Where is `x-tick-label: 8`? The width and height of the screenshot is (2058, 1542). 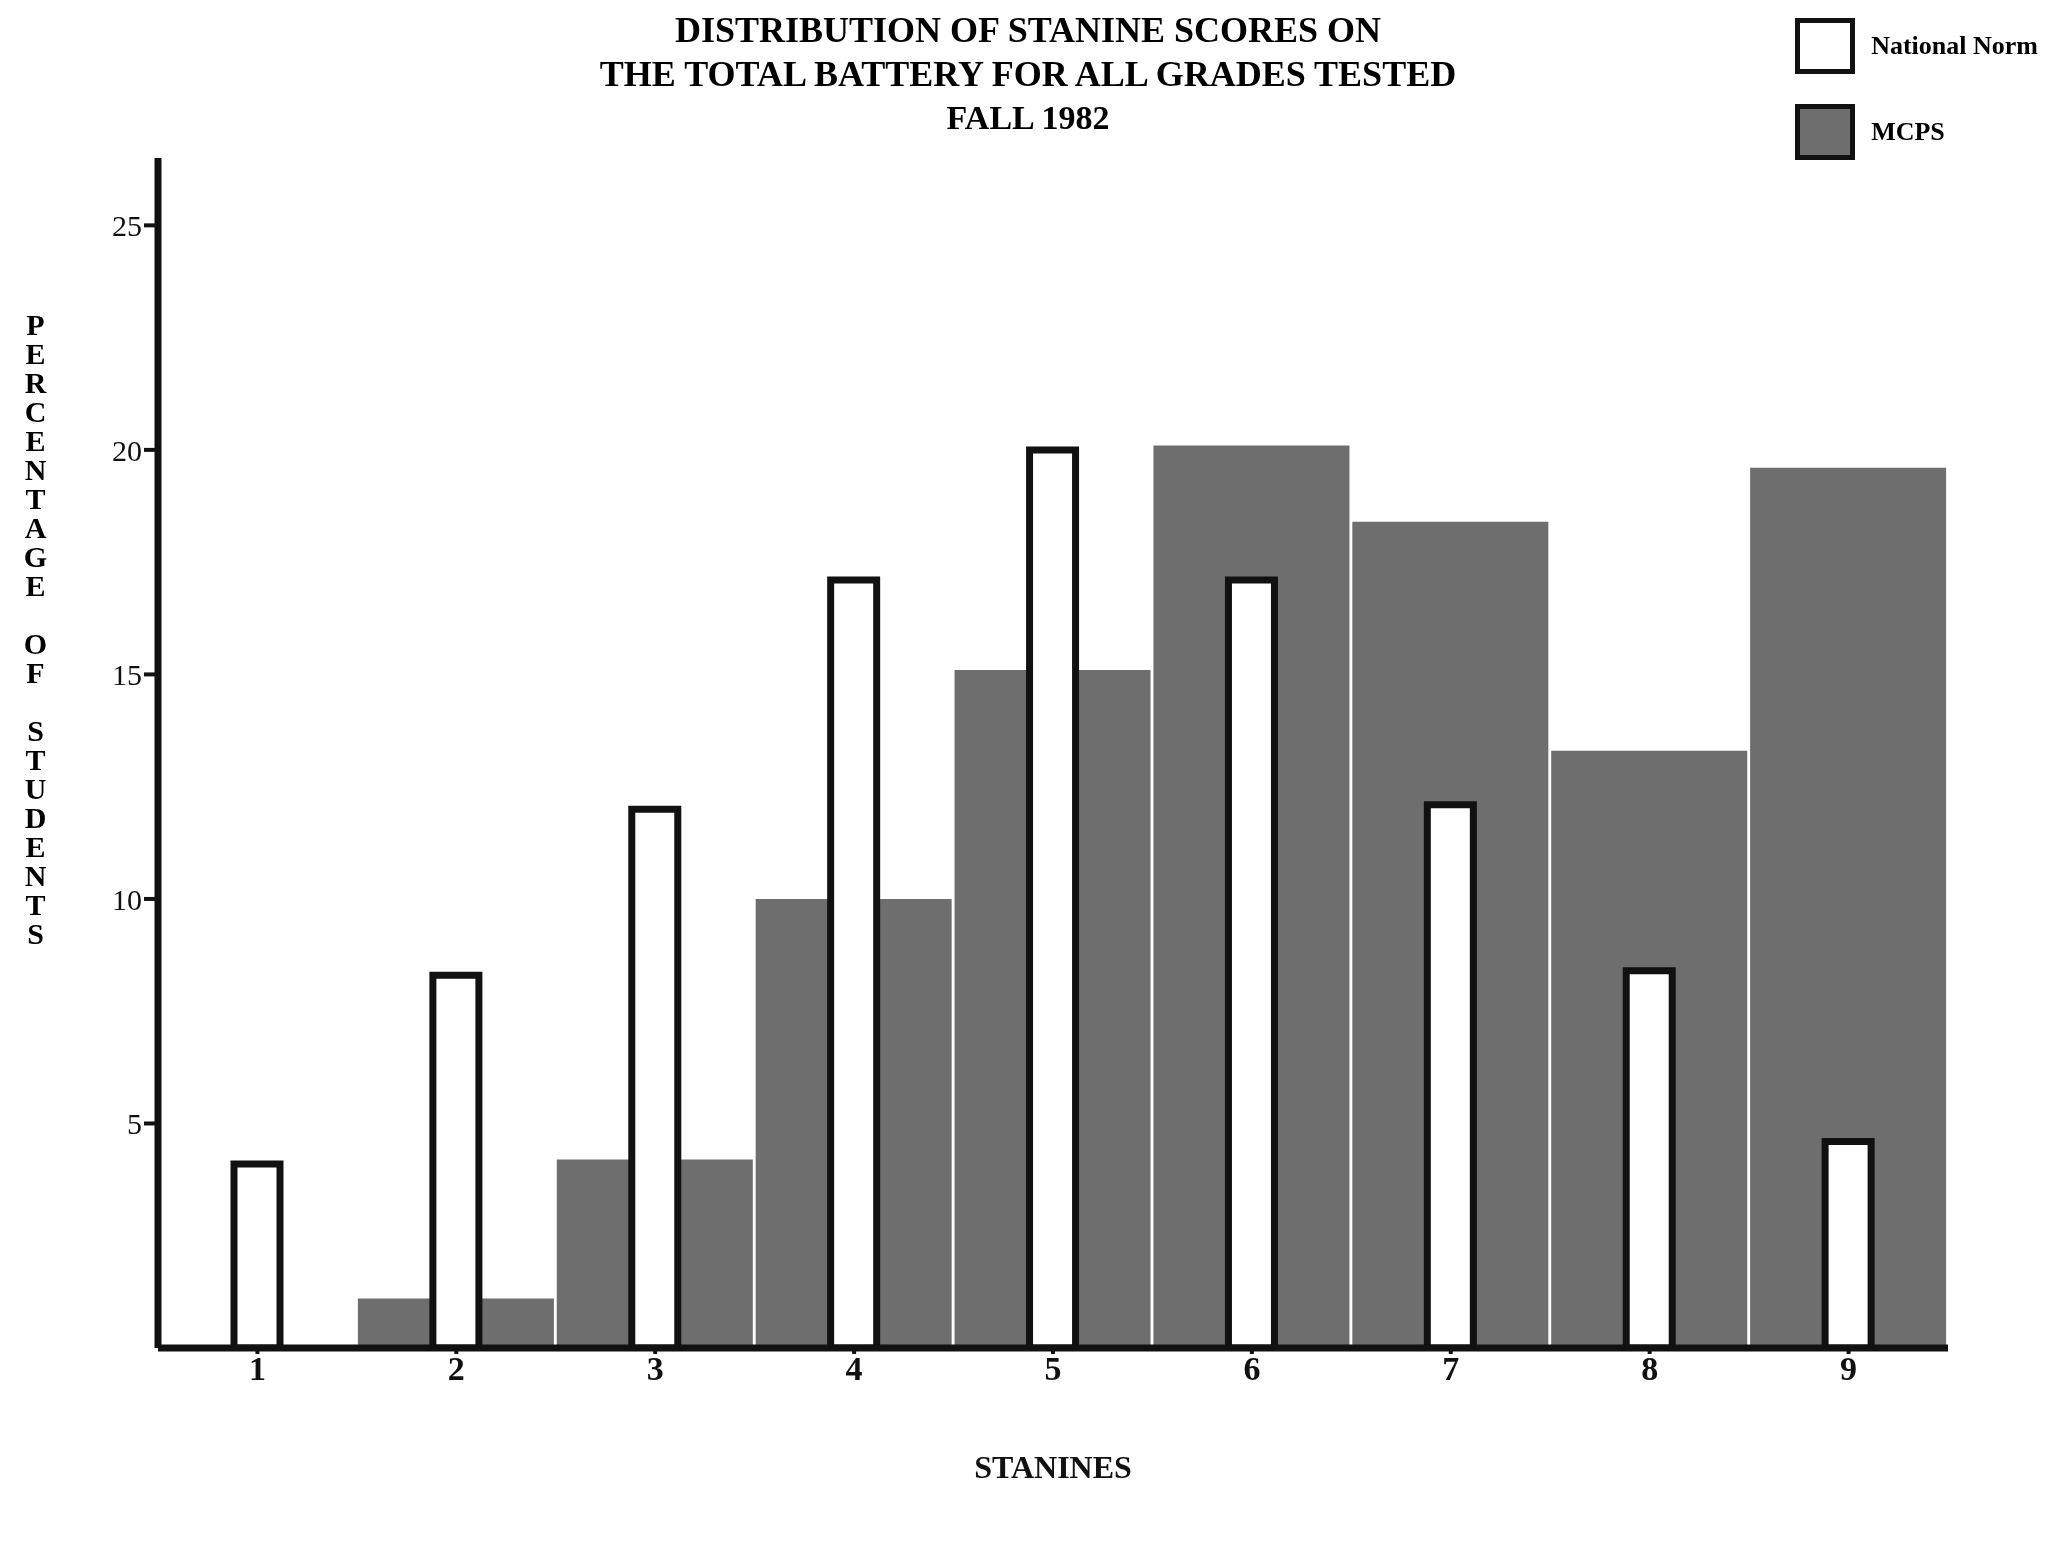 x-tick-label: 8 is located at coordinates (1650, 1369).